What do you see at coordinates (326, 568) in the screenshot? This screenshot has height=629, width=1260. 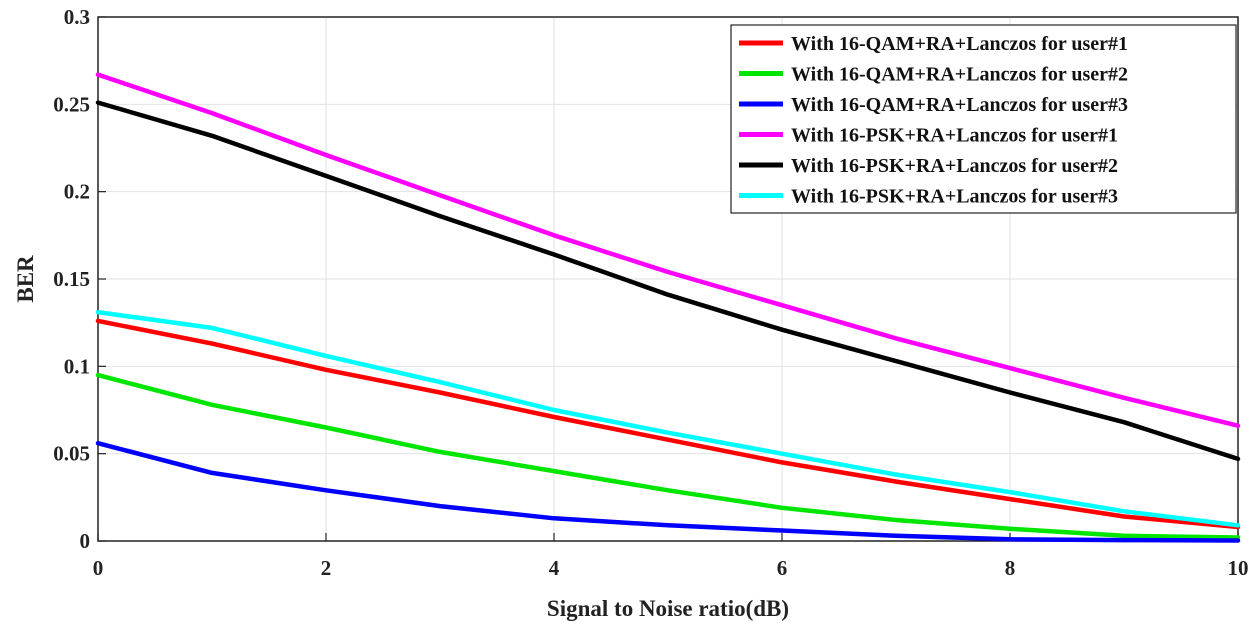 I see `x-tick-label: 2` at bounding box center [326, 568].